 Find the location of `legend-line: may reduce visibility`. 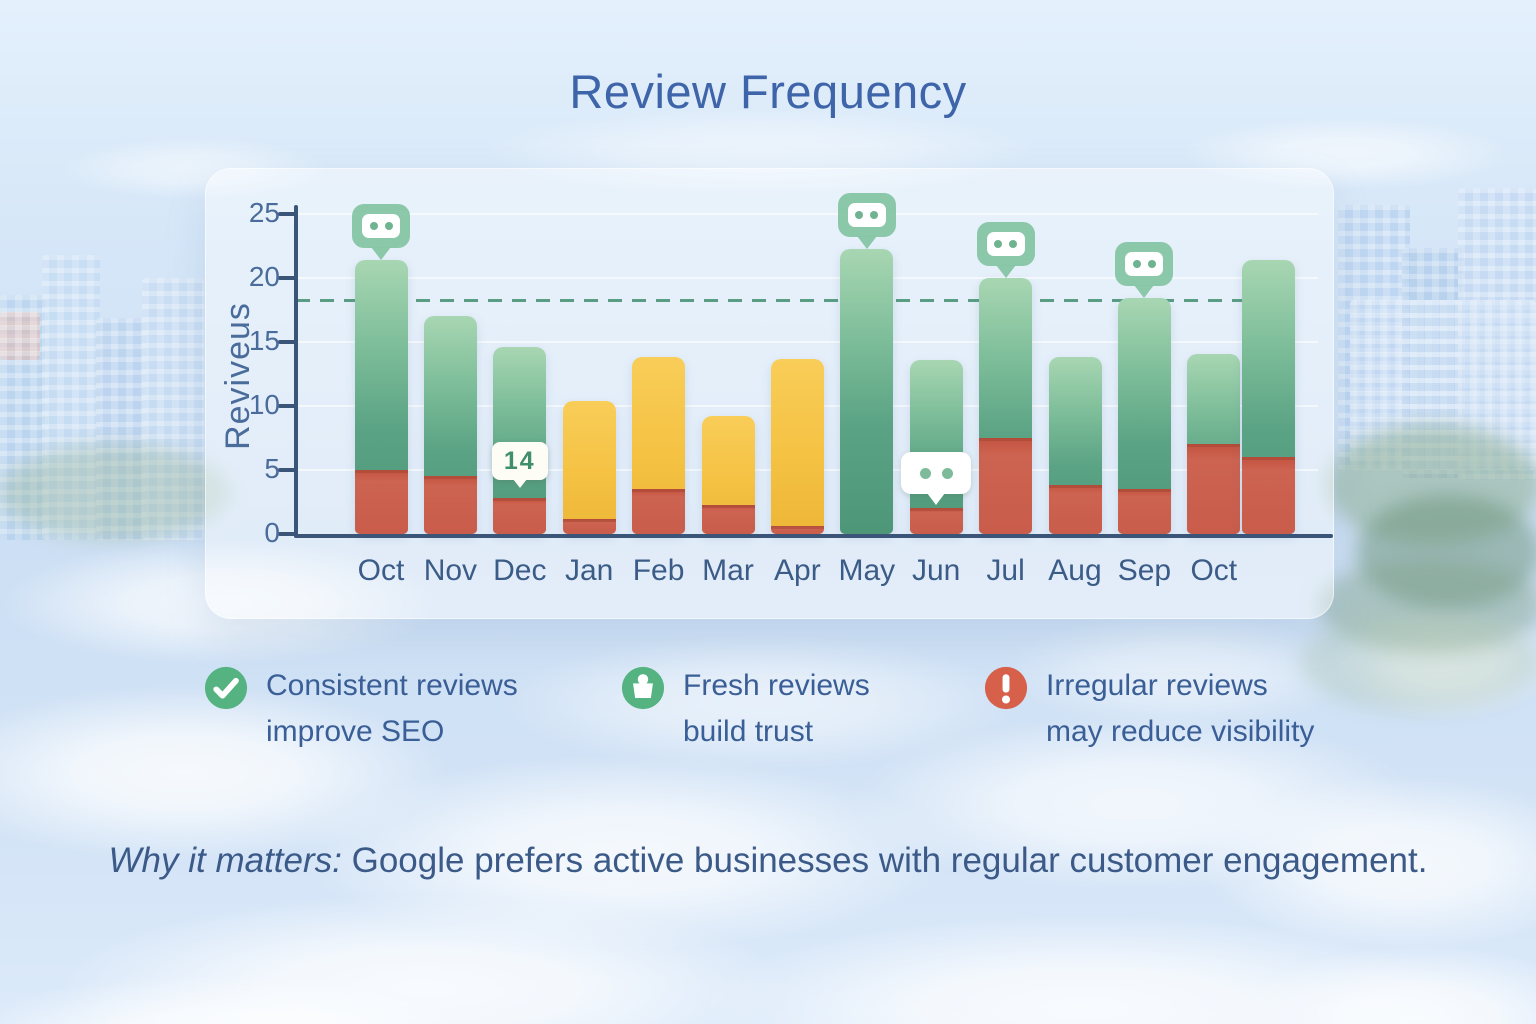

legend-line: may reduce visibility is located at coordinates (1180, 731).